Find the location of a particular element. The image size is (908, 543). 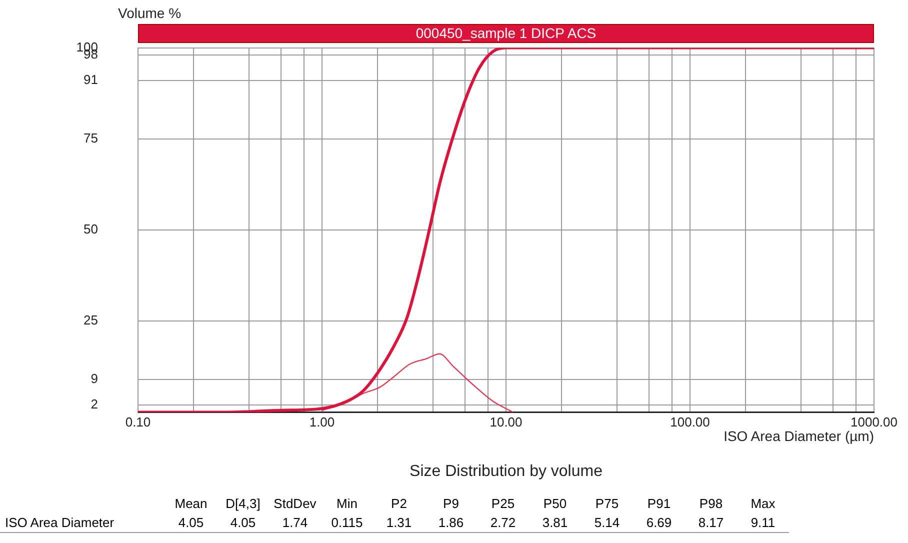

text: 1.86 is located at coordinates (451, 522).